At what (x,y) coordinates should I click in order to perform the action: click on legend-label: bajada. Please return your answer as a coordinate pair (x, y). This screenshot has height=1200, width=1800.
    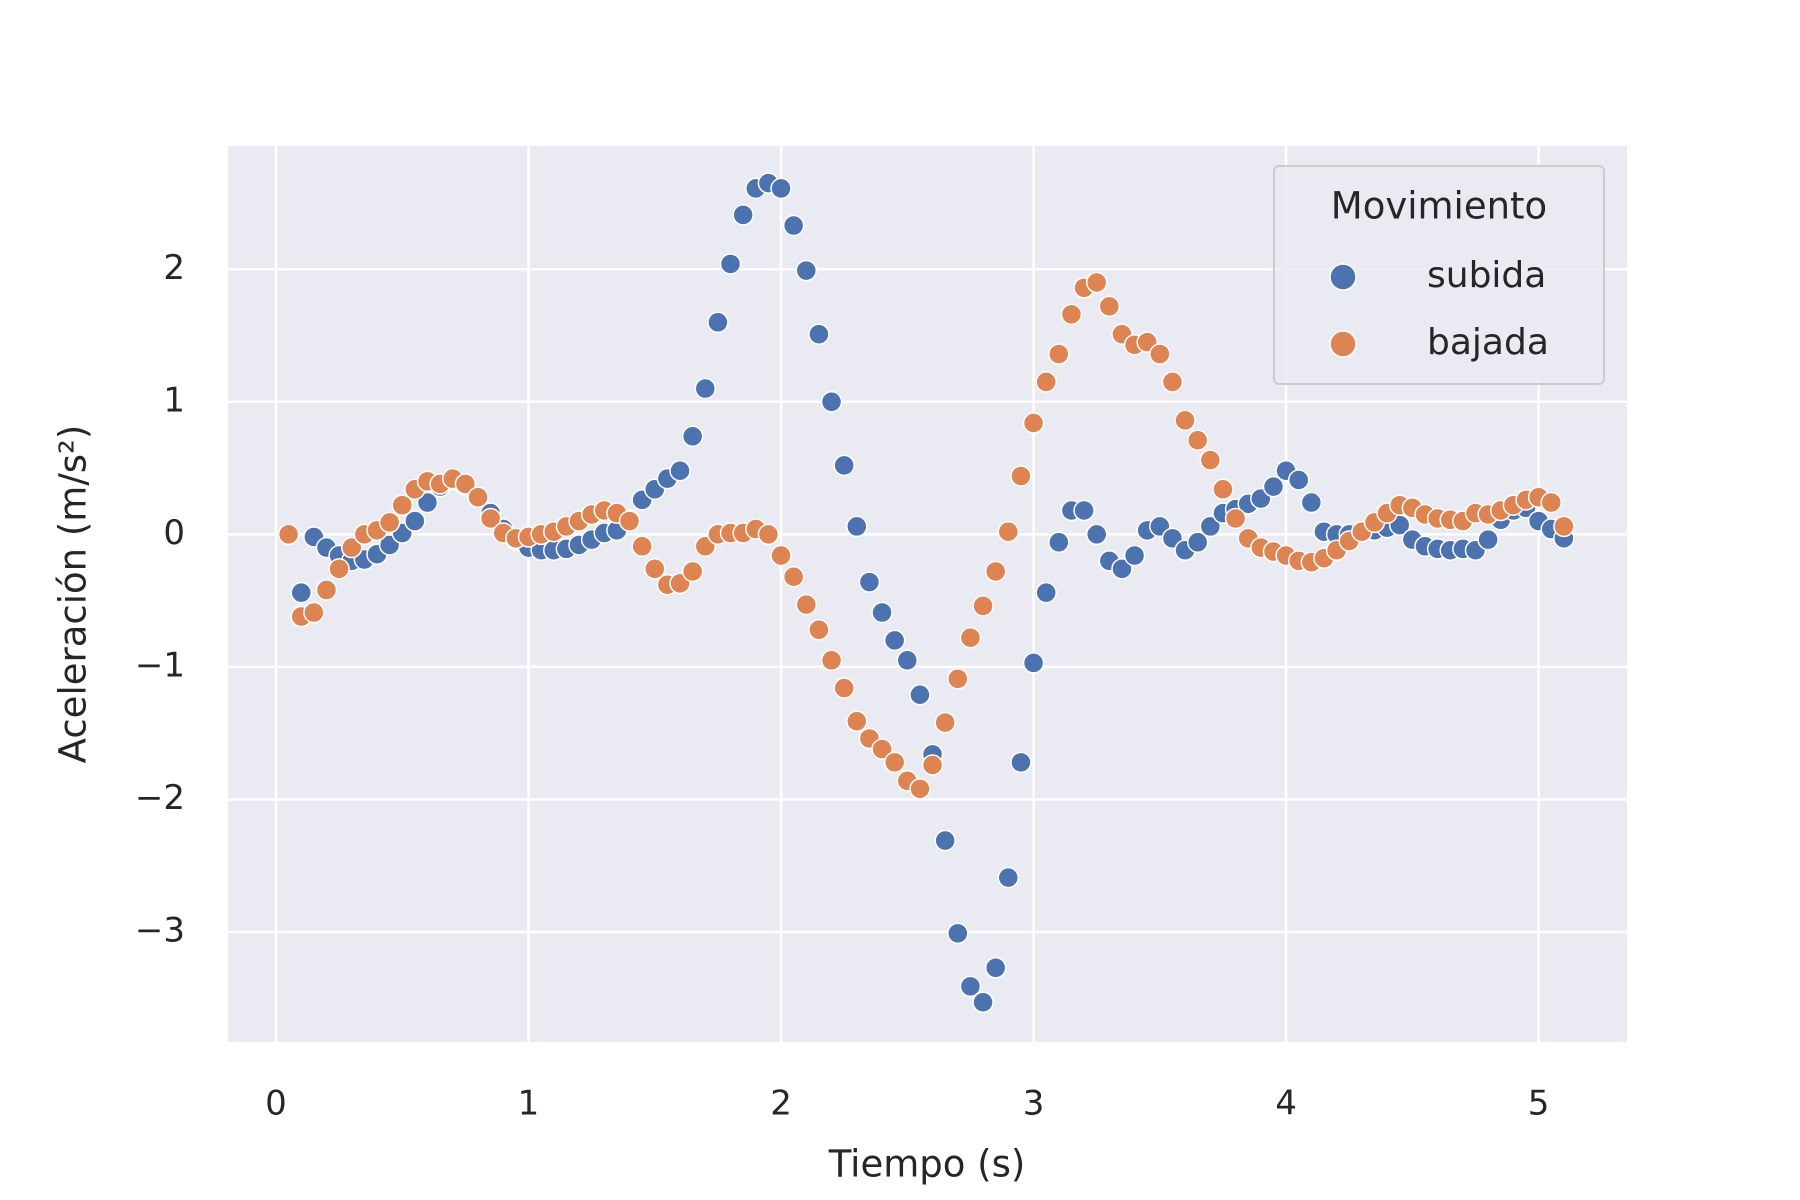
    Looking at the image, I should click on (1488, 342).